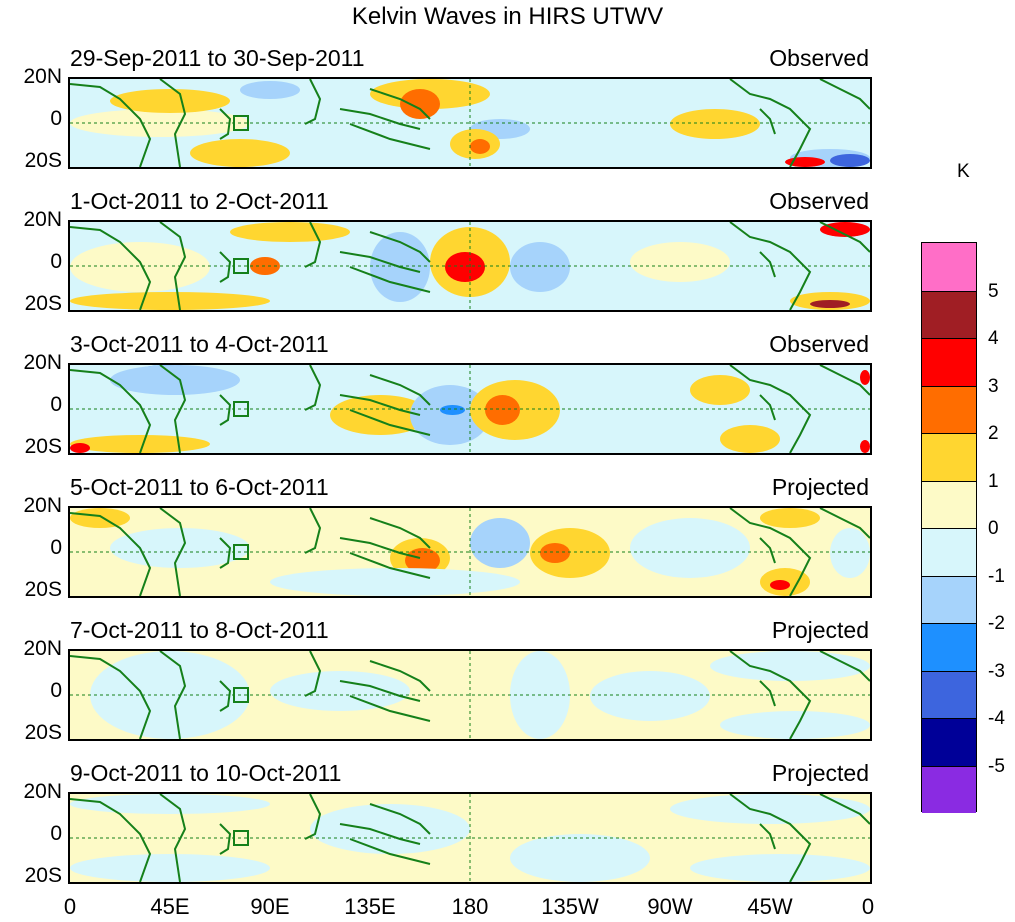 The height and width of the screenshot is (922, 1015). What do you see at coordinates (370, 906) in the screenshot?
I see `lon-label: 135E` at bounding box center [370, 906].